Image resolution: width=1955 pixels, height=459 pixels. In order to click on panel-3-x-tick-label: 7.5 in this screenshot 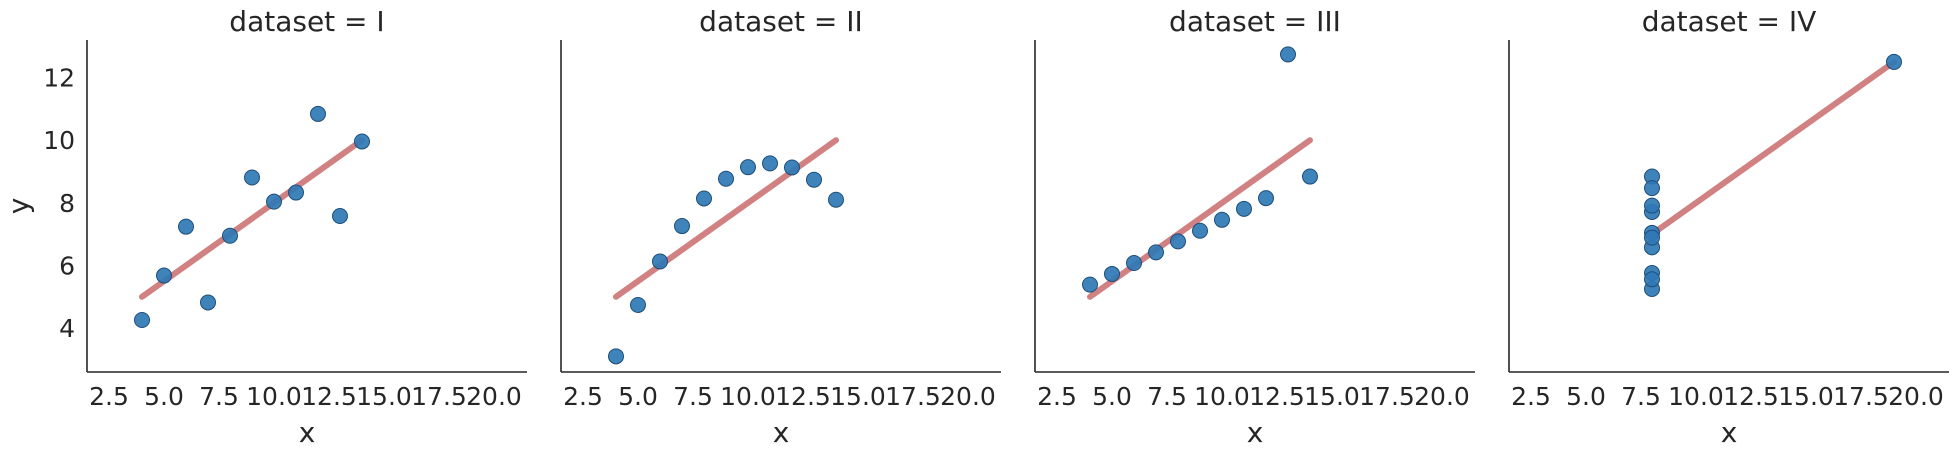, I will do `click(1167, 396)`.